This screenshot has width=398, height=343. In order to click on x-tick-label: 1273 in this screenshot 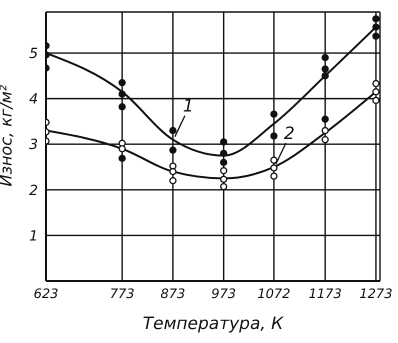, I will do `click(375, 294)`.